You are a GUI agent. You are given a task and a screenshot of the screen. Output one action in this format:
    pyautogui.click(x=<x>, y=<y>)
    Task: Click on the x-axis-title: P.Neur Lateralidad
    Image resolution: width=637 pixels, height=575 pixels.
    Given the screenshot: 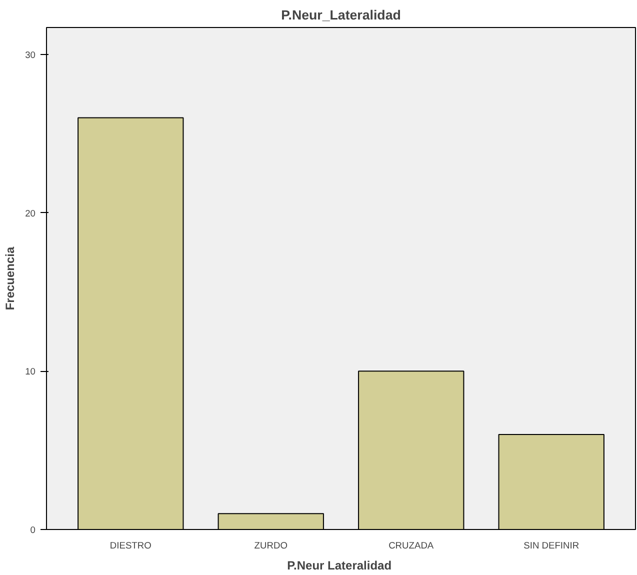 What is the action you would take?
    pyautogui.click(x=339, y=565)
    